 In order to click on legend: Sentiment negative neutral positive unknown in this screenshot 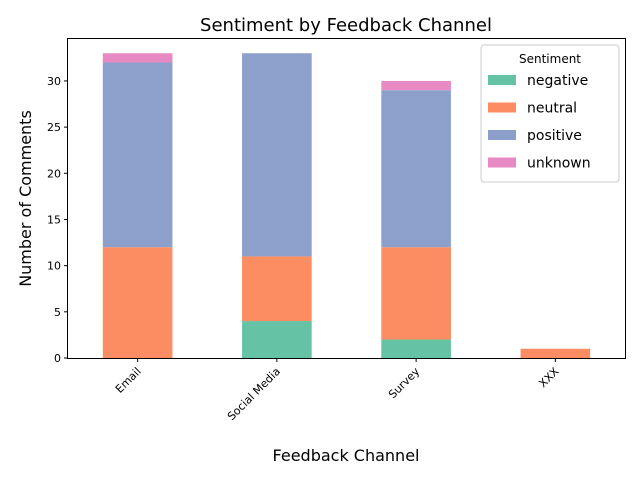, I will do `click(550, 113)`.